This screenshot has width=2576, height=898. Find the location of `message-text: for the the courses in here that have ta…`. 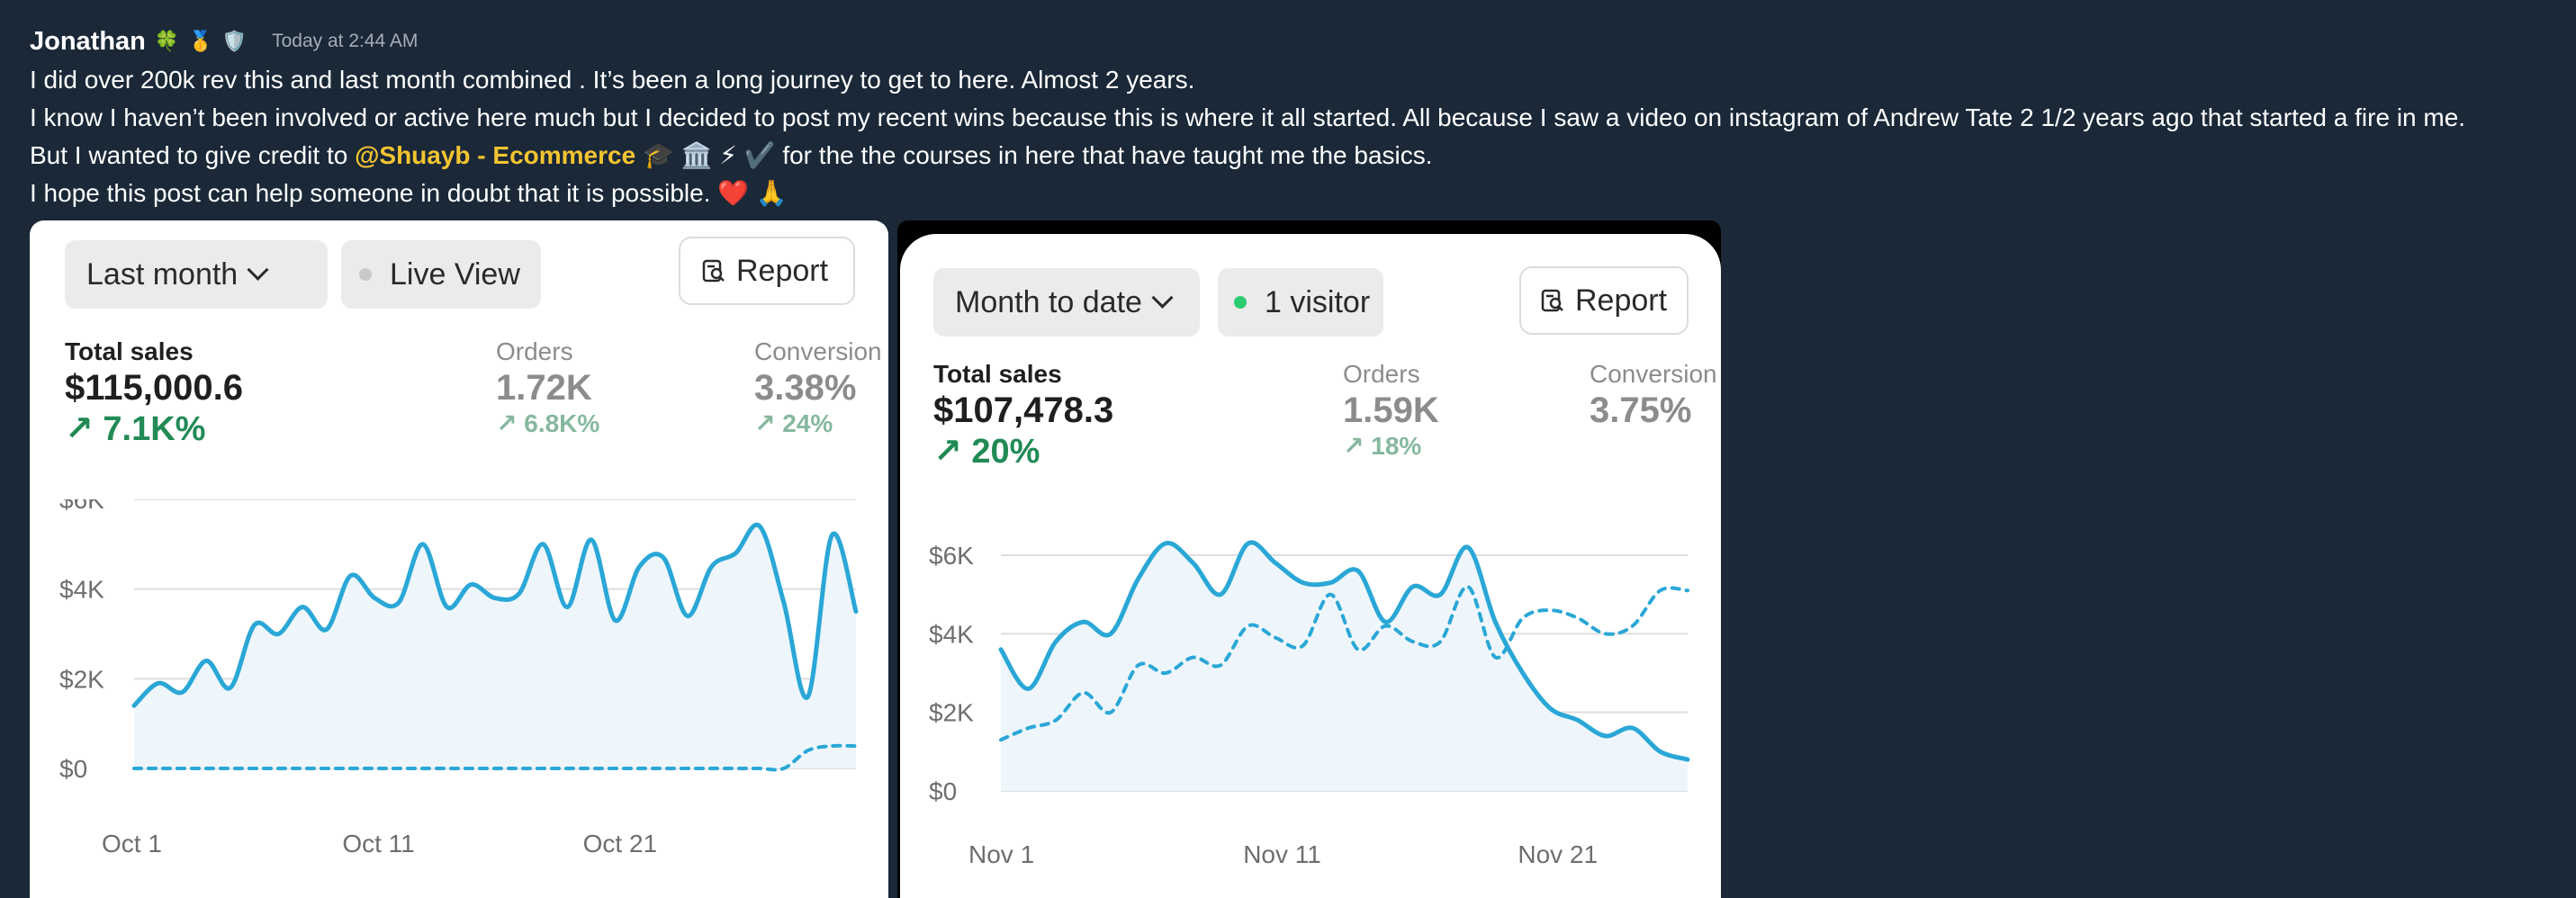

message-text: for the the courses in here that have ta… is located at coordinates (1107, 155).